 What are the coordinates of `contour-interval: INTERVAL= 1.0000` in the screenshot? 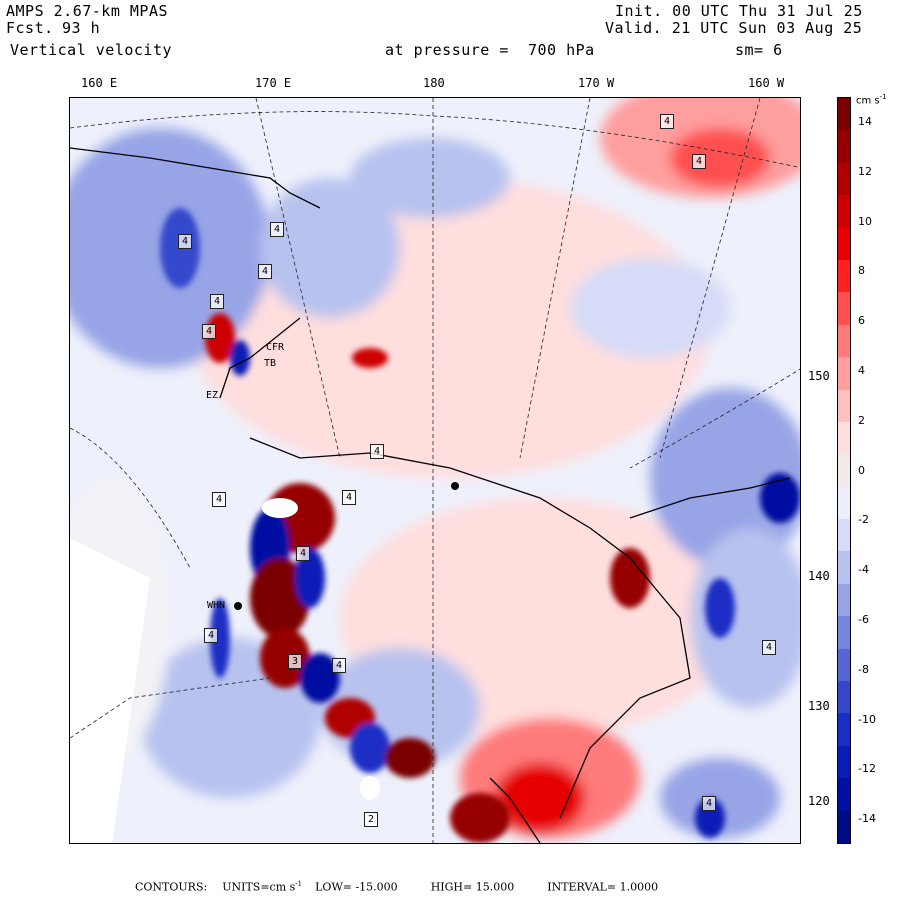 It's located at (603, 887).